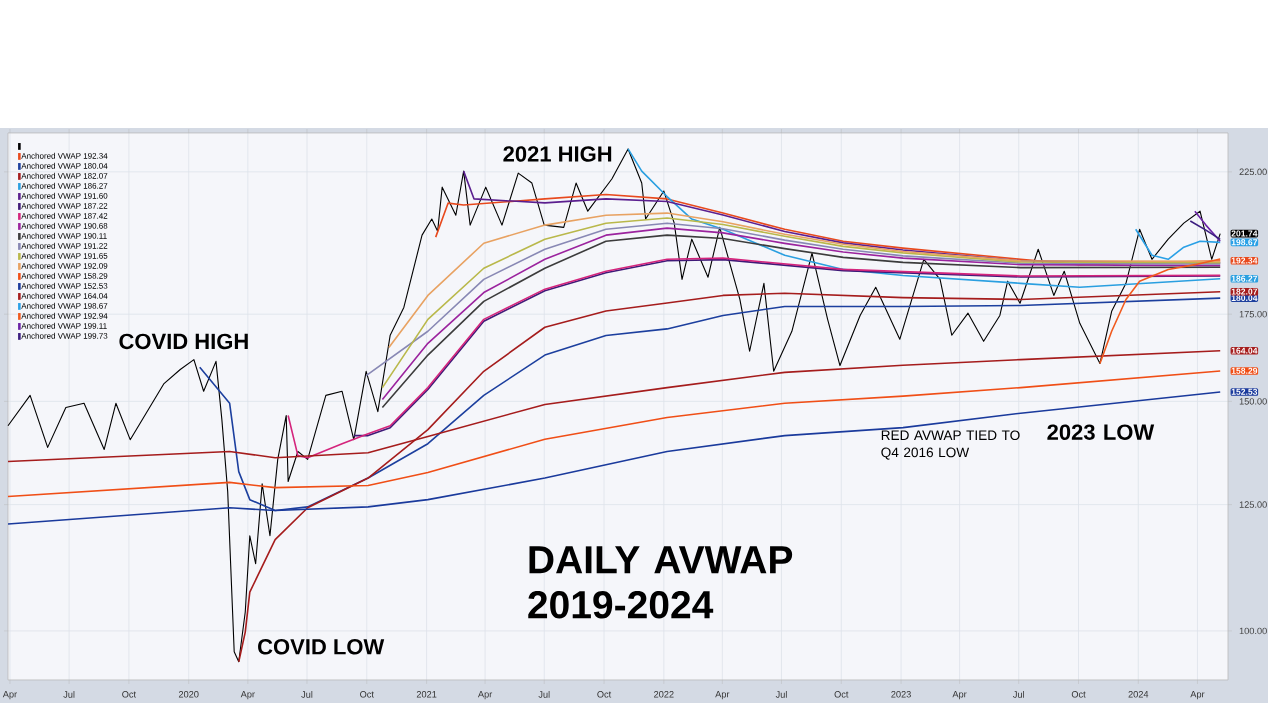  What do you see at coordinates (557, 154) in the screenshot?
I see `annotation: 2021 HIGH` at bounding box center [557, 154].